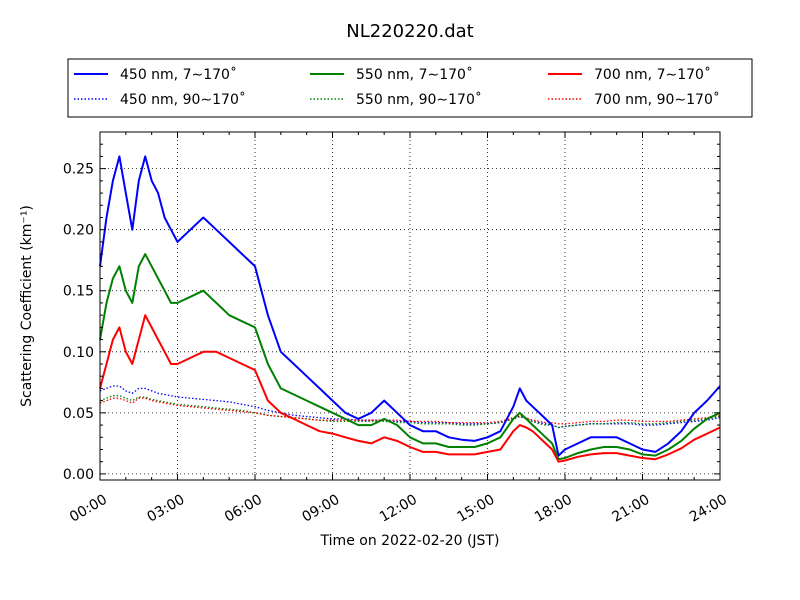 This screenshot has height=600, width=800. I want to click on legend-label: 550 nm, 7∼170˚, so click(414, 74).